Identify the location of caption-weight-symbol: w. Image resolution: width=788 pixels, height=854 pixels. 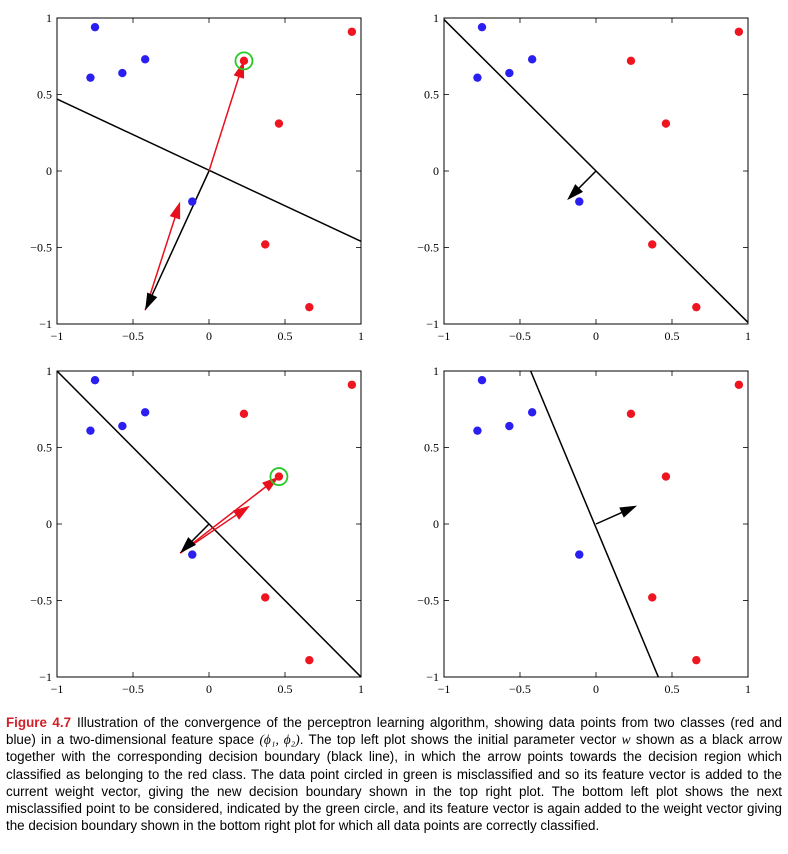
(626, 740).